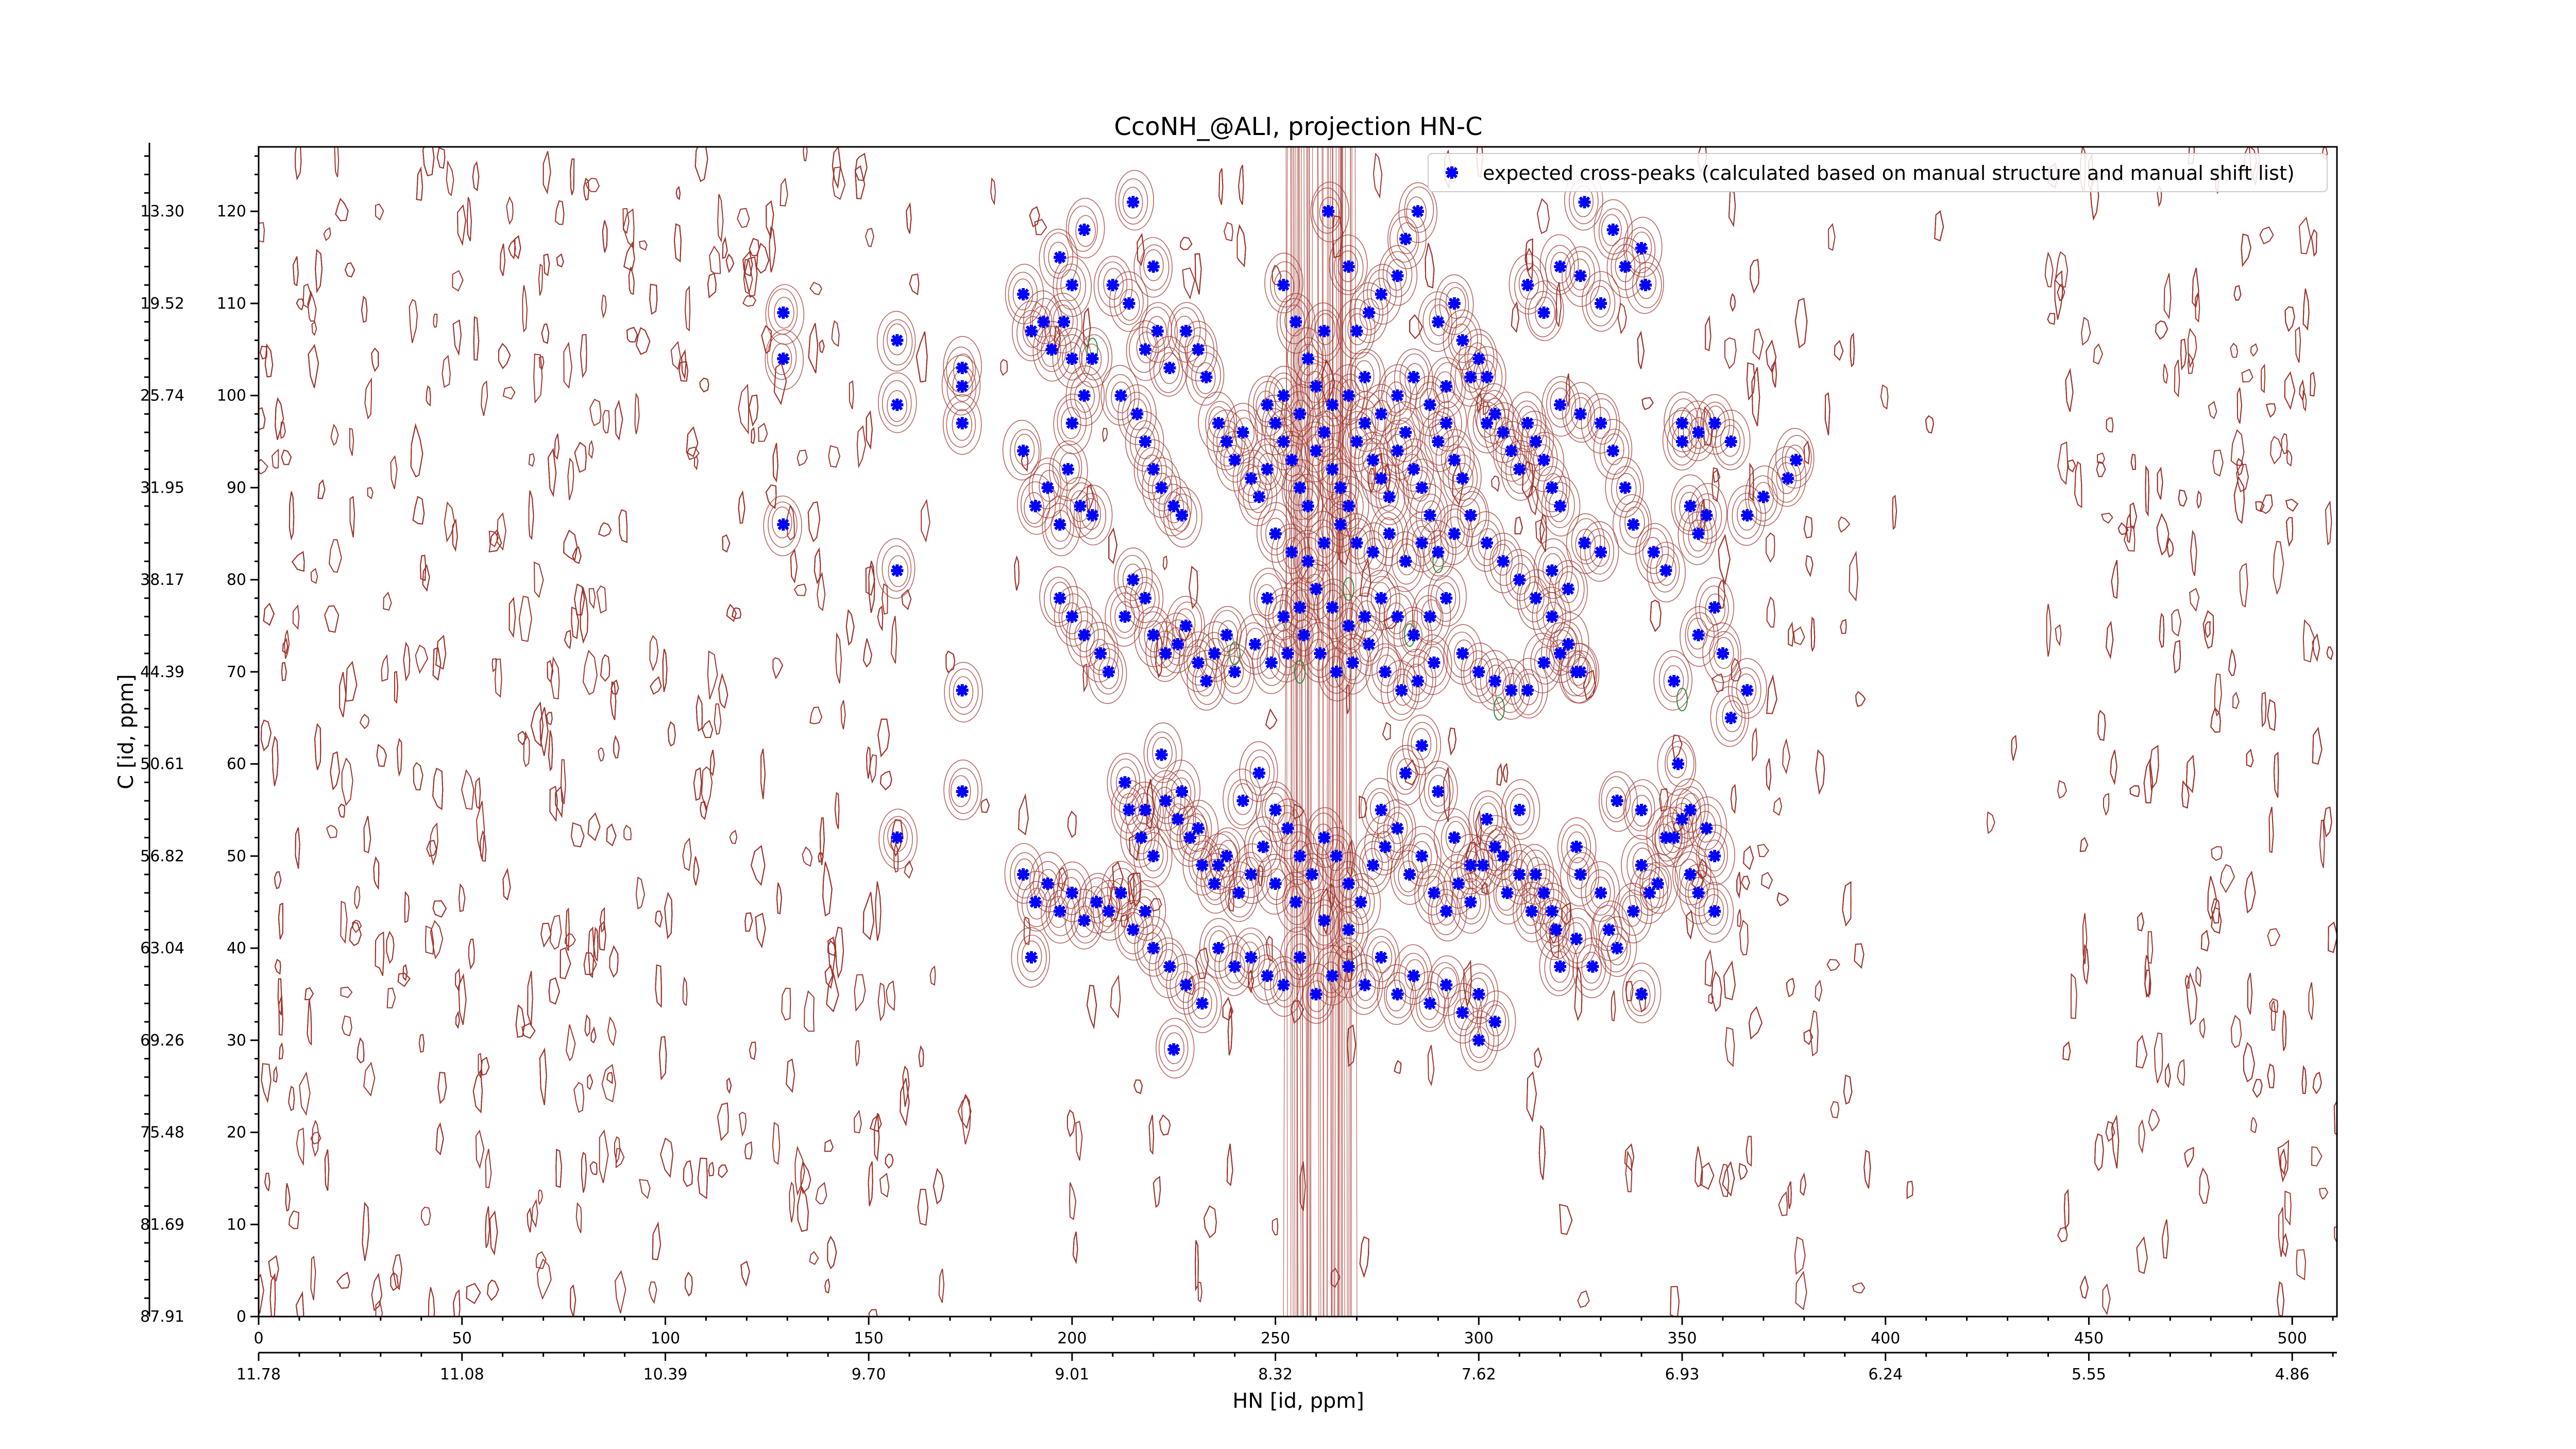 The image size is (2576, 1449). I want to click on y-tick-label: 40, so click(236, 948).